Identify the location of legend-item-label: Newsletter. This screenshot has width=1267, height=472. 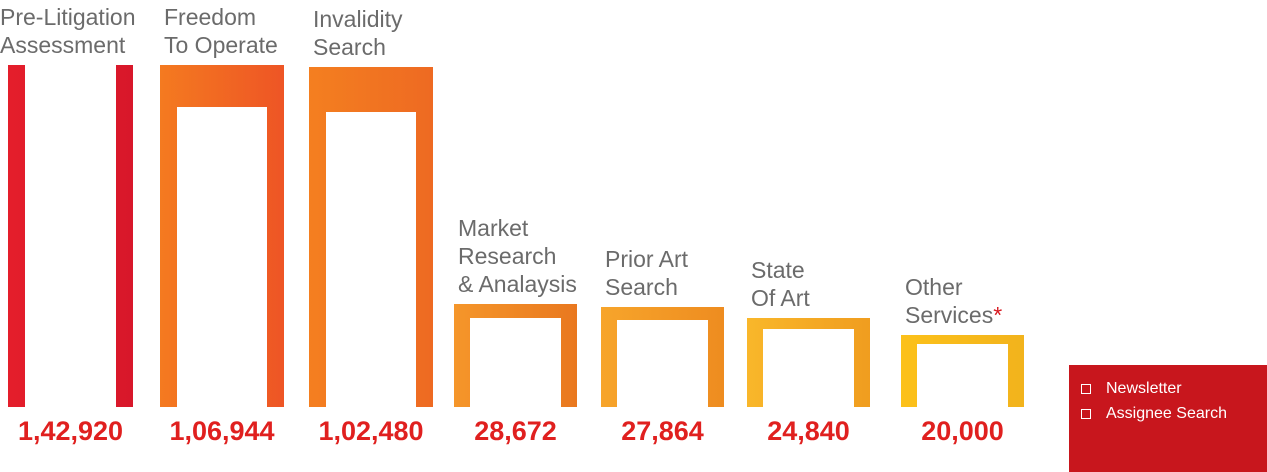
(1144, 388).